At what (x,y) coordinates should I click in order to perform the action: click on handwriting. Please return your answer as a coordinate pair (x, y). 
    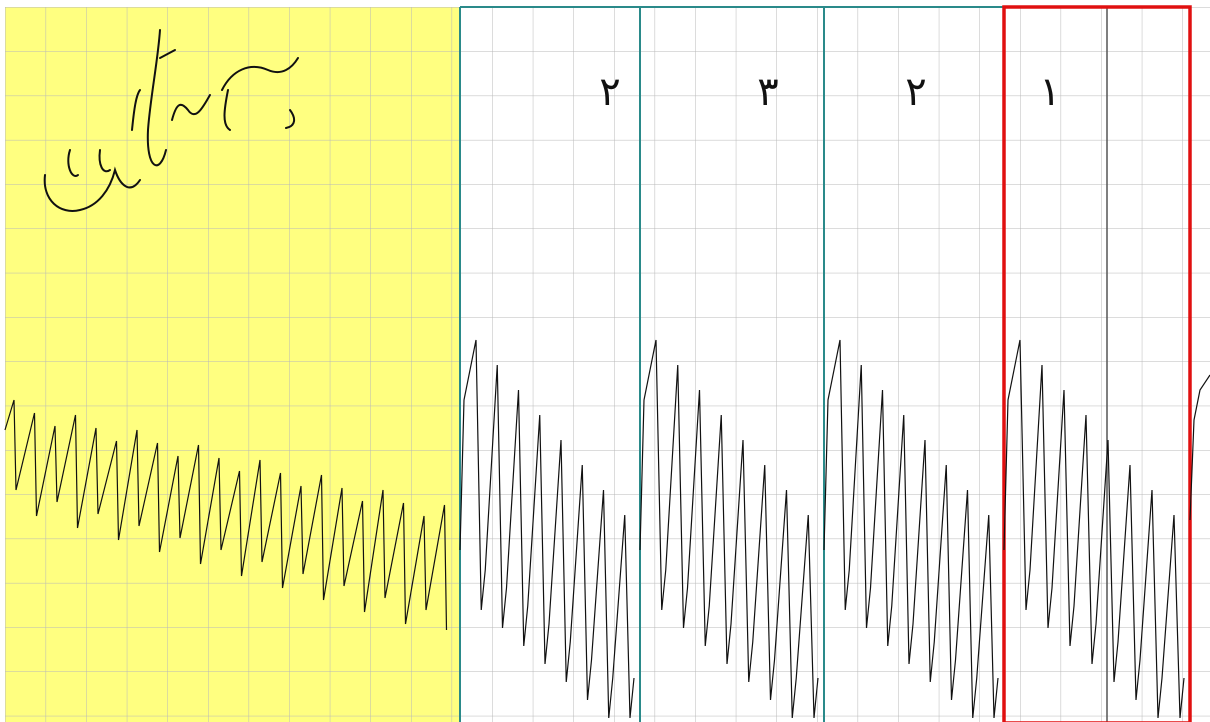
    Looking at the image, I should click on (171, 120).